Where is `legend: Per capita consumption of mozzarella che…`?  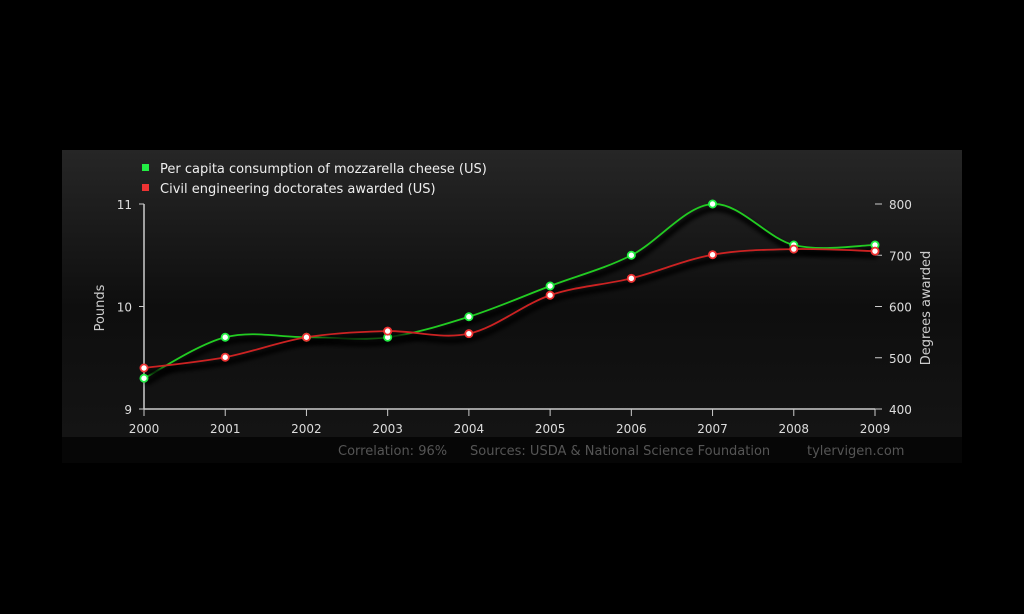
legend: Per capita consumption of mozzarella che… is located at coordinates (314, 179).